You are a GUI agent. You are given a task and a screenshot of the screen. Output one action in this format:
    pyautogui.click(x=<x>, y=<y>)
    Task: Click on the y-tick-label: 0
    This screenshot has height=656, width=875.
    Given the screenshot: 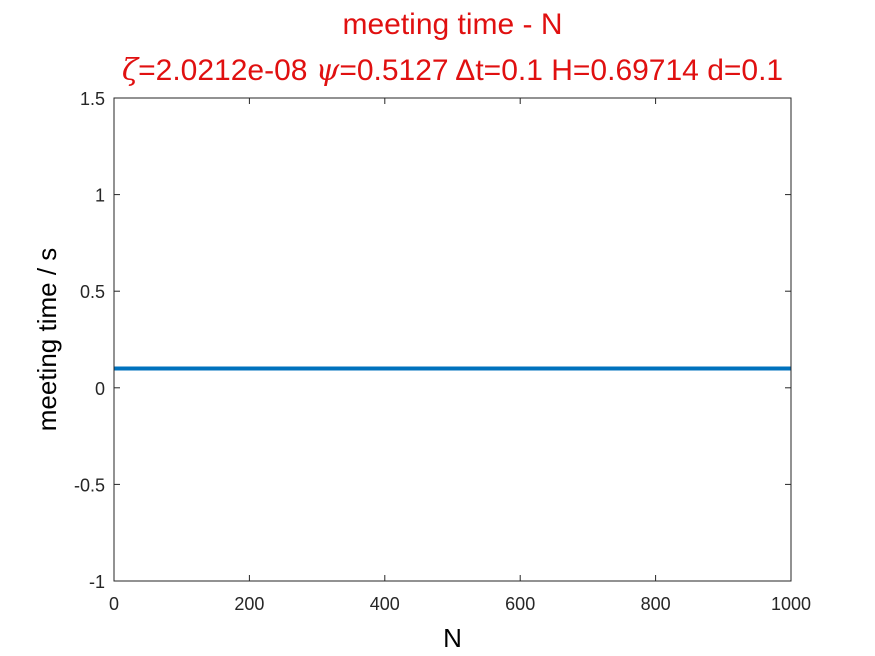 What is the action you would take?
    pyautogui.click(x=100, y=389)
    